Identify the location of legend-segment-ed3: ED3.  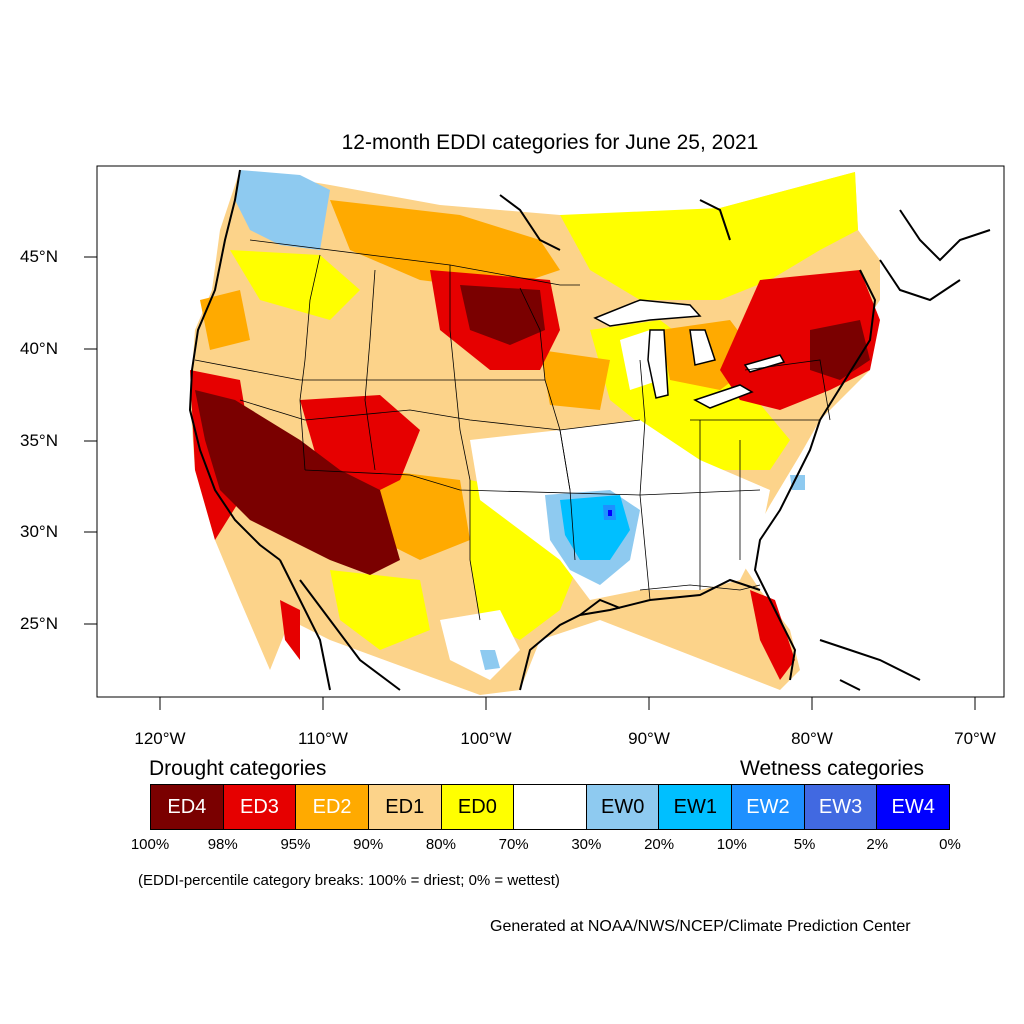
(260, 807).